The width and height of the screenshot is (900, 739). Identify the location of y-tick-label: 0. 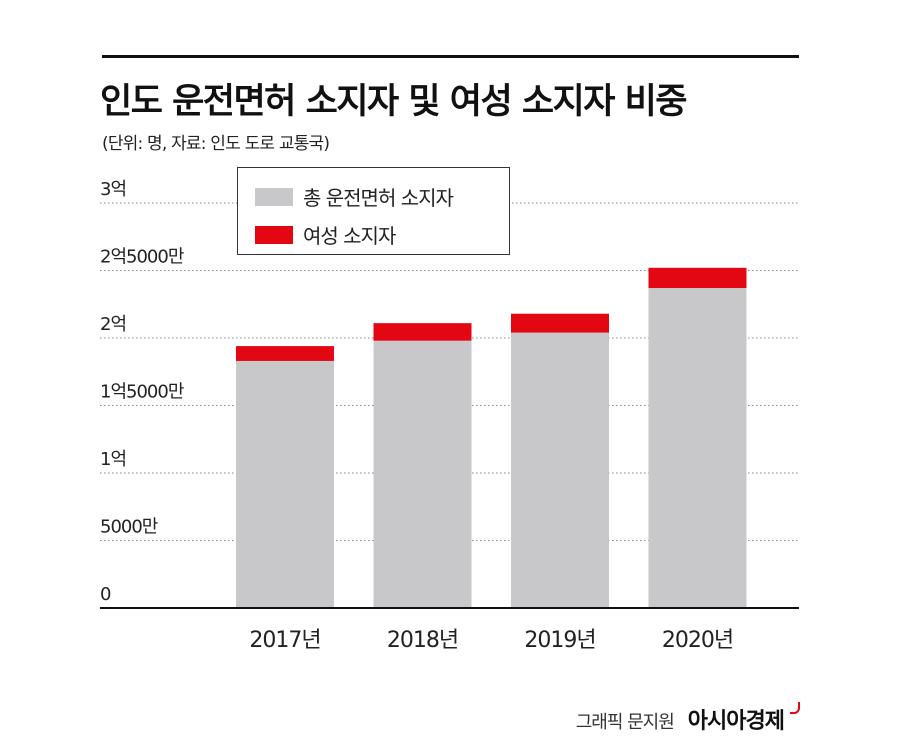
(105, 594).